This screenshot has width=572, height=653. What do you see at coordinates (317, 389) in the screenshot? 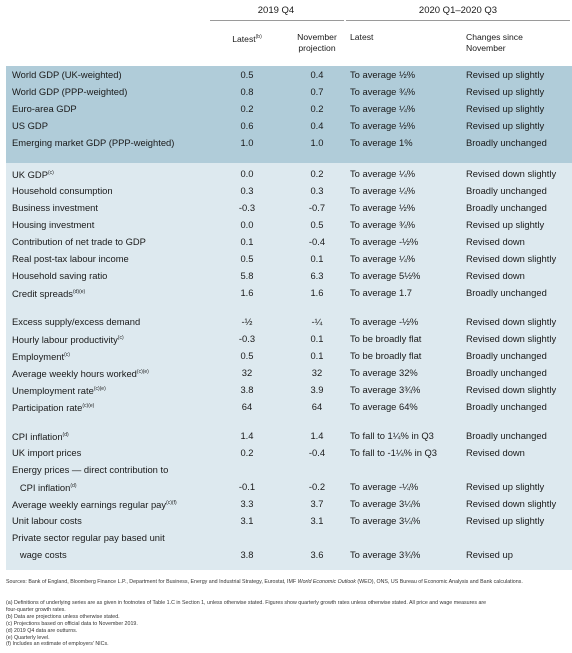
I see `value-november: 3.9` at bounding box center [317, 389].